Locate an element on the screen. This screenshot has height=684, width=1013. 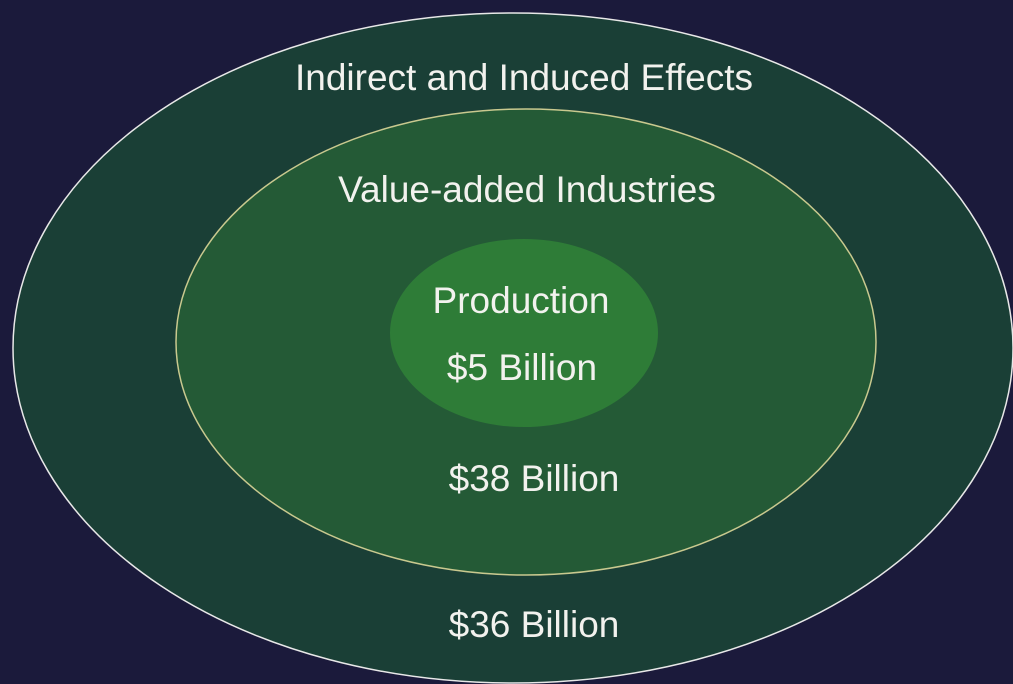
ring-label: Indirect and Induced Effects is located at coordinates (524, 77).